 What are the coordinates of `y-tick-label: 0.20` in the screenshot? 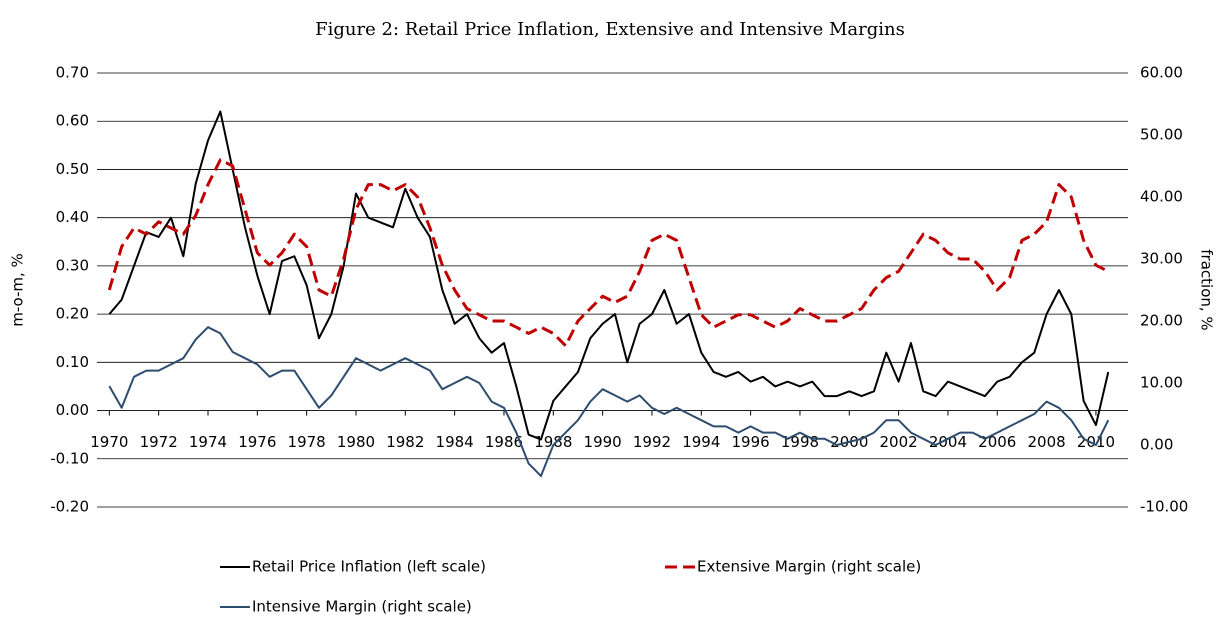 It's located at (72, 314).